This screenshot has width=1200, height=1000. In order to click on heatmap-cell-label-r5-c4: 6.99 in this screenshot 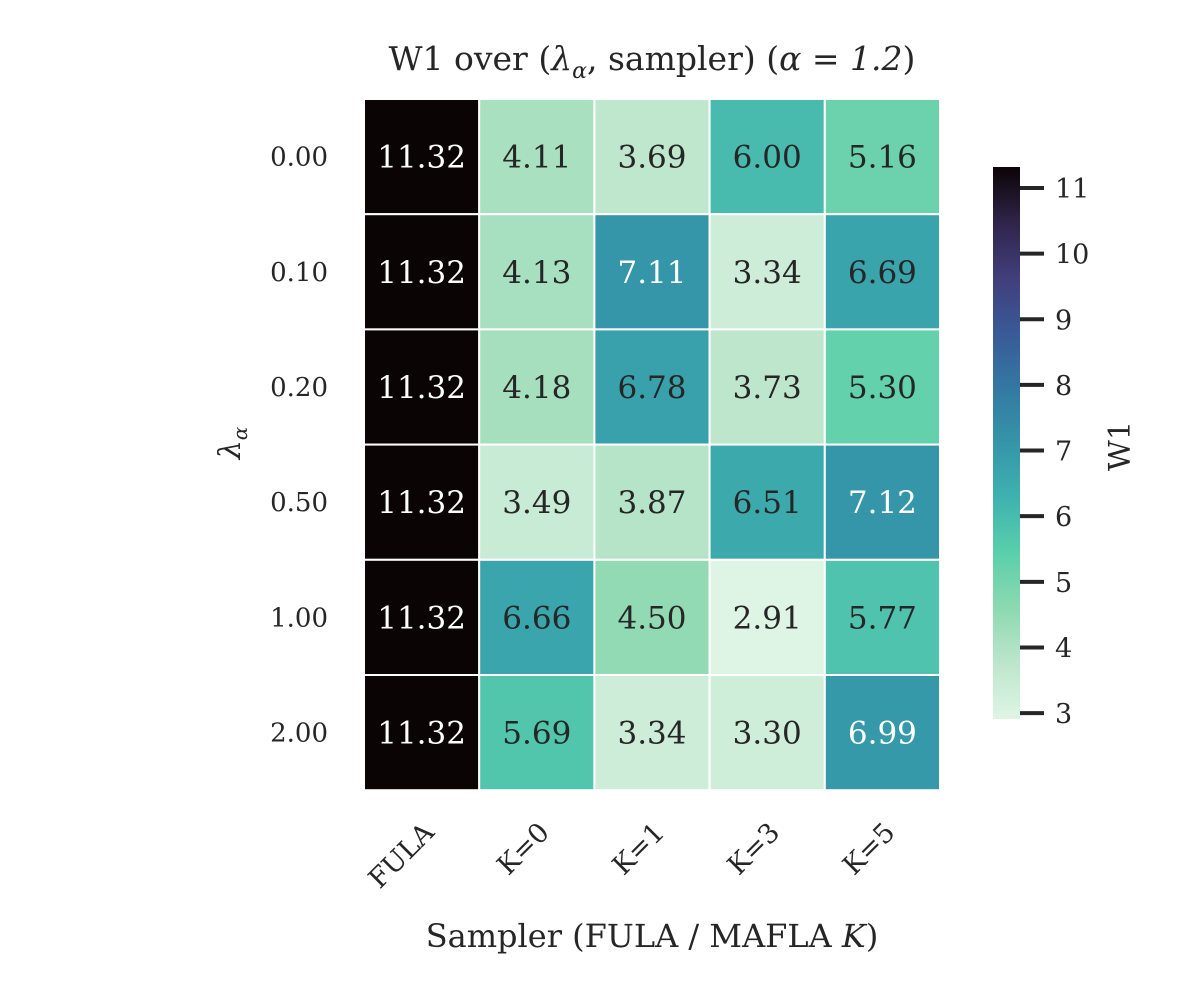, I will do `click(882, 734)`.